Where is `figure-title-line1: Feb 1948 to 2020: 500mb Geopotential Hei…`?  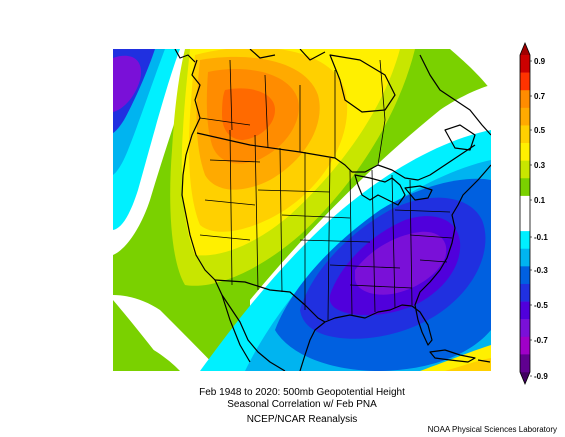
figure-title-line1: Feb 1948 to 2020: 500mb Geopotential Hei… is located at coordinates (302, 392).